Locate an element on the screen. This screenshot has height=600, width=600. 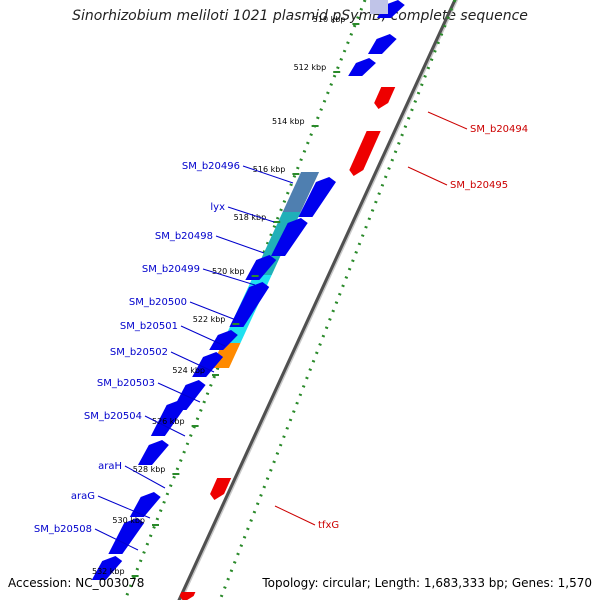
tick-label: 528 kbp is located at coordinates (149, 469).